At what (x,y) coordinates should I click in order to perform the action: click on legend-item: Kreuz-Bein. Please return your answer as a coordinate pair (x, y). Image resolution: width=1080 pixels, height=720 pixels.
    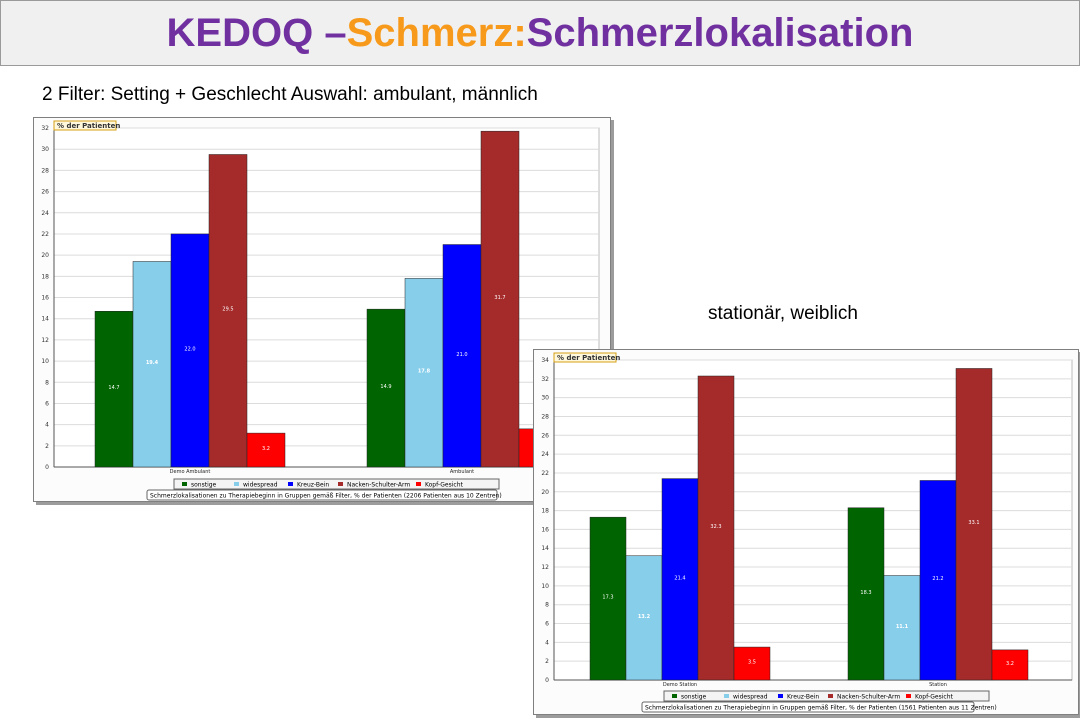
    Looking at the image, I should click on (803, 697).